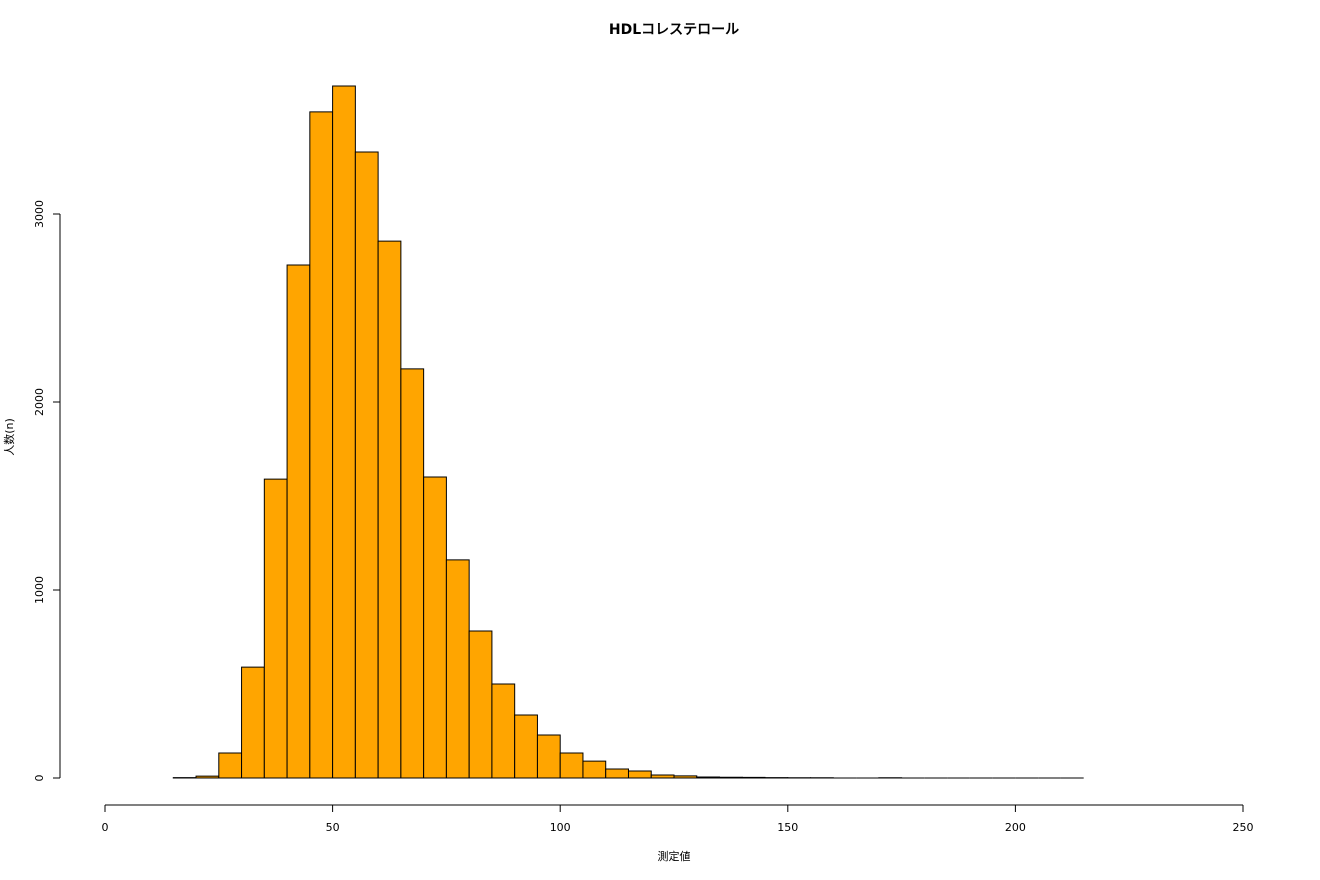  I want to click on x-tick-label: 150, so click(787, 827).